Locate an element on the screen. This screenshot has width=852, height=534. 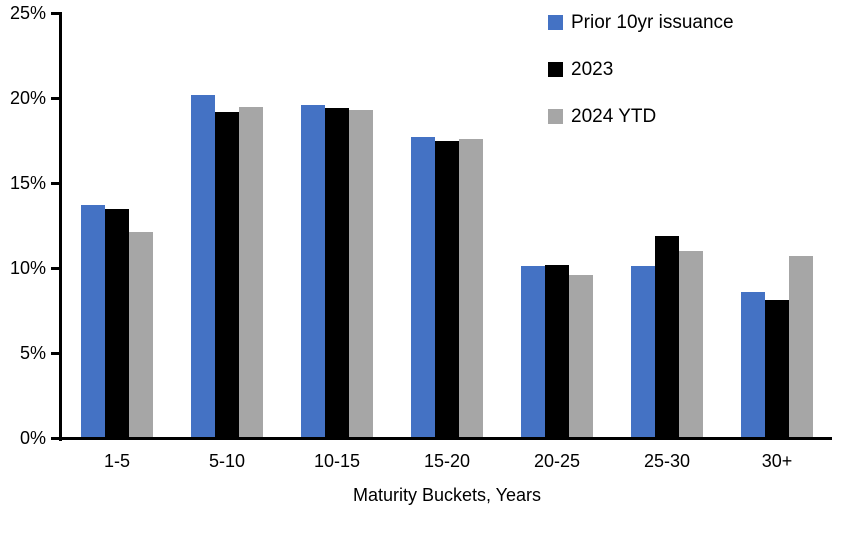
legend-item-label: 2023 is located at coordinates (592, 69).